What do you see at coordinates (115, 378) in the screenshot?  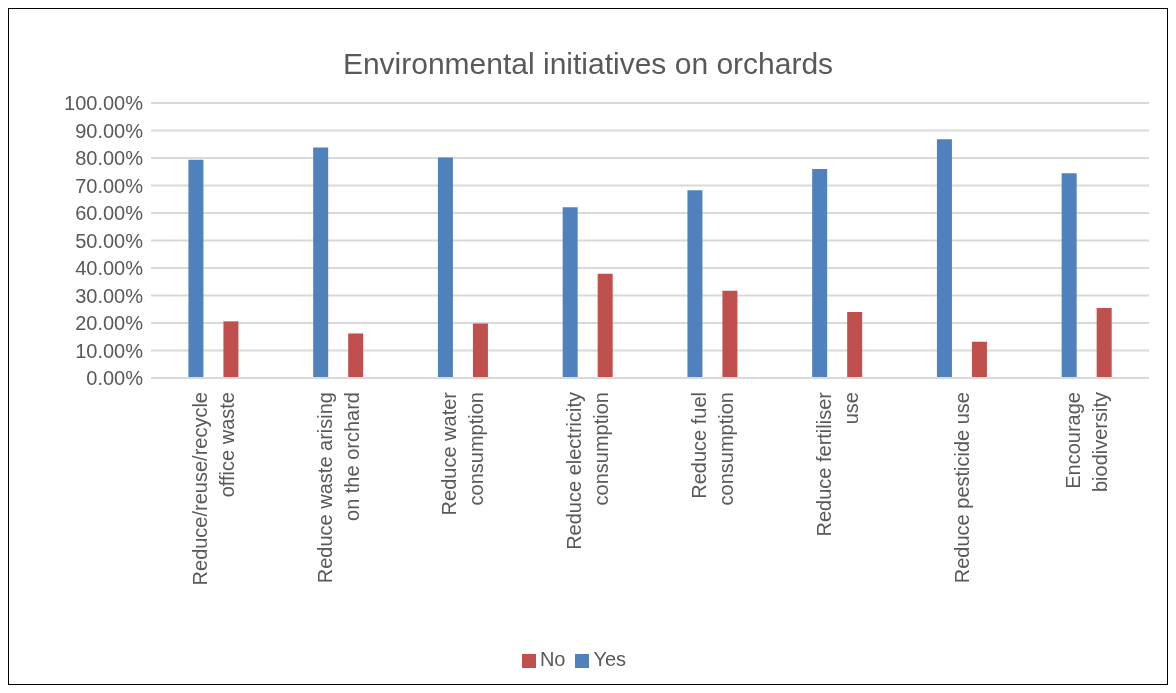 I see `y-tick-label: 0.00%` at bounding box center [115, 378].